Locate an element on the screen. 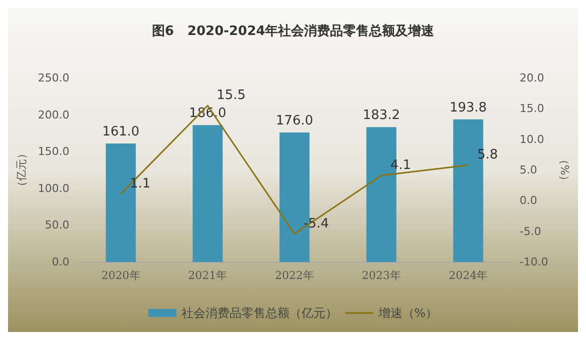 The width and height of the screenshot is (586, 340). y-tick-label: 250.0 is located at coordinates (54, 78).